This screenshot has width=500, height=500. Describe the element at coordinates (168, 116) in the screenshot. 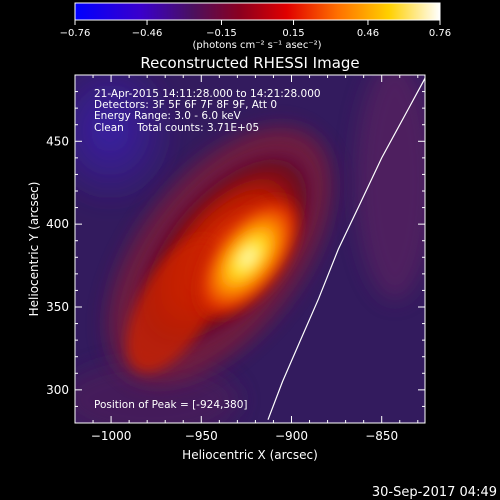

I see `annotation-energy: Energy Range: 3.0 - 6.0 keV` at that location.